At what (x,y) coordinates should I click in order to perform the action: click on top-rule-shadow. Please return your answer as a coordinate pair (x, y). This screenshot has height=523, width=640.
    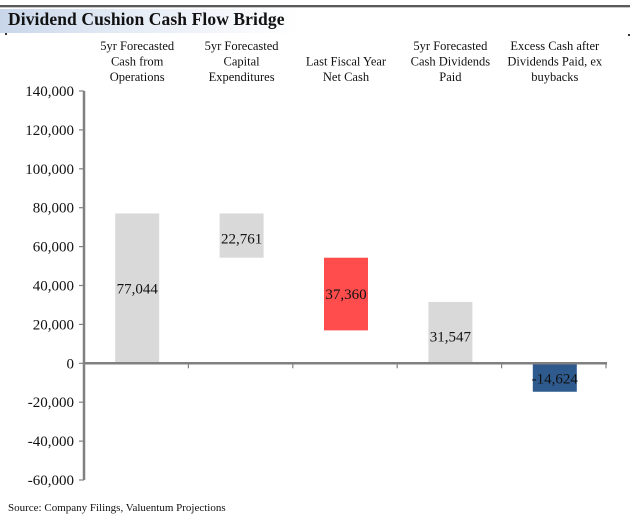
    Looking at the image, I should click on (315, 7).